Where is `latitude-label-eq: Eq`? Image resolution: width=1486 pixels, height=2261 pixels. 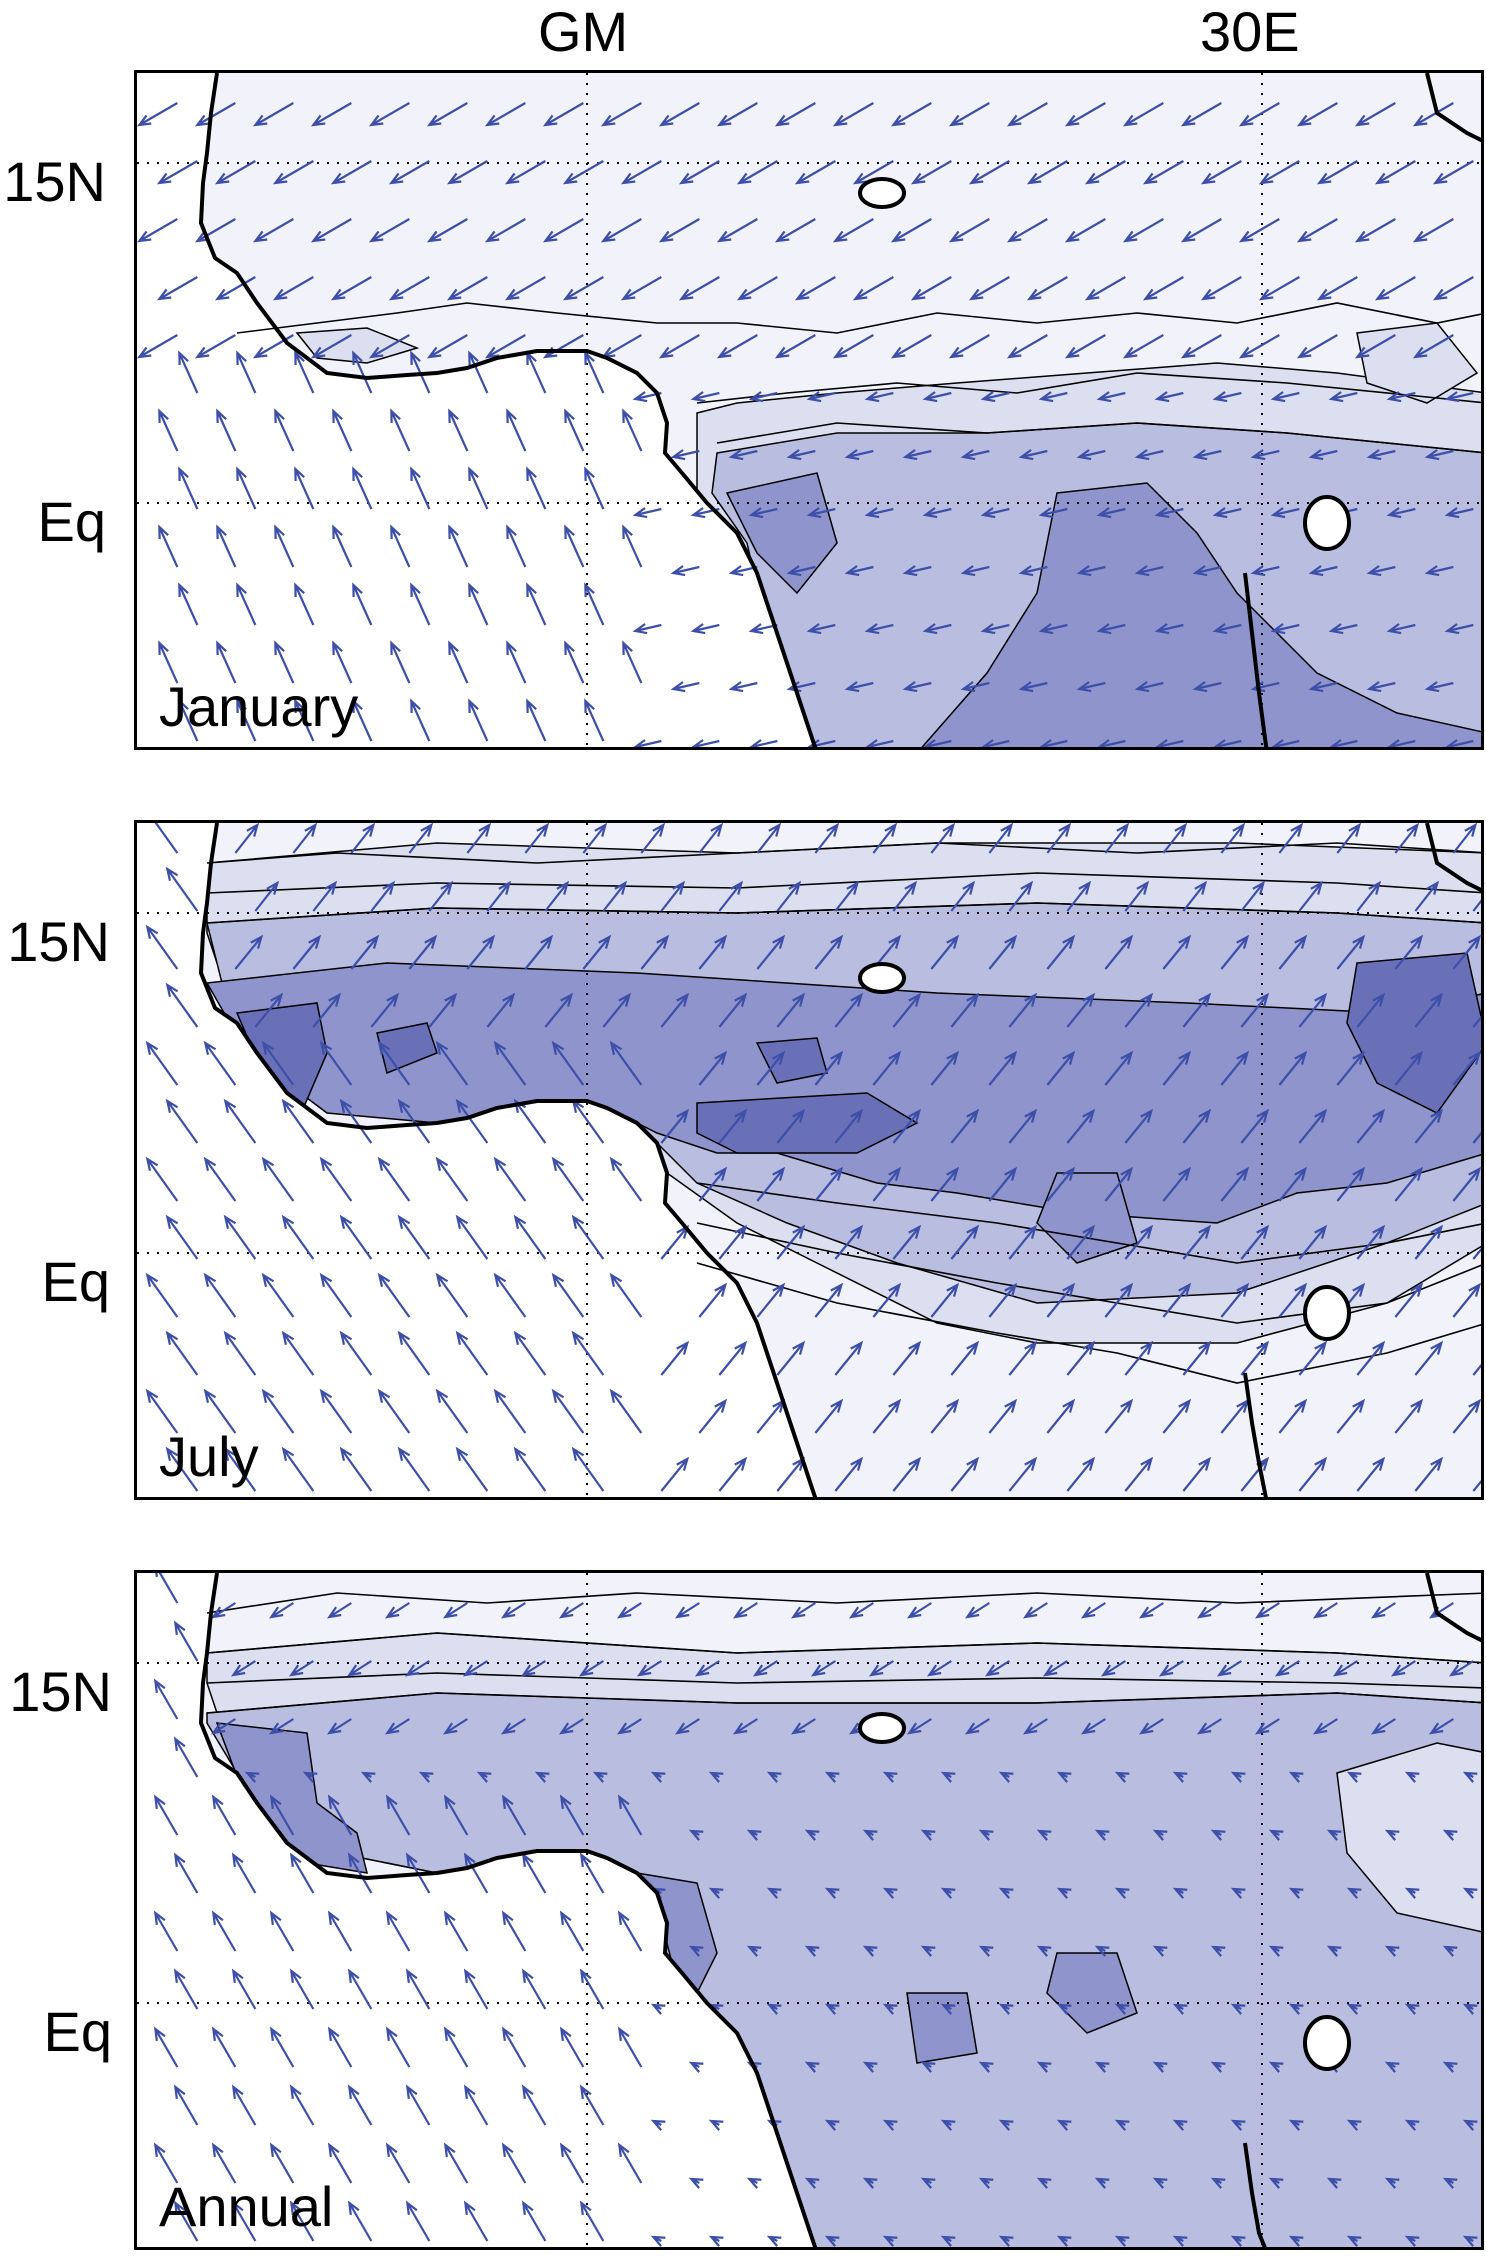
latitude-label-eq: Eq is located at coordinates (78, 2031).